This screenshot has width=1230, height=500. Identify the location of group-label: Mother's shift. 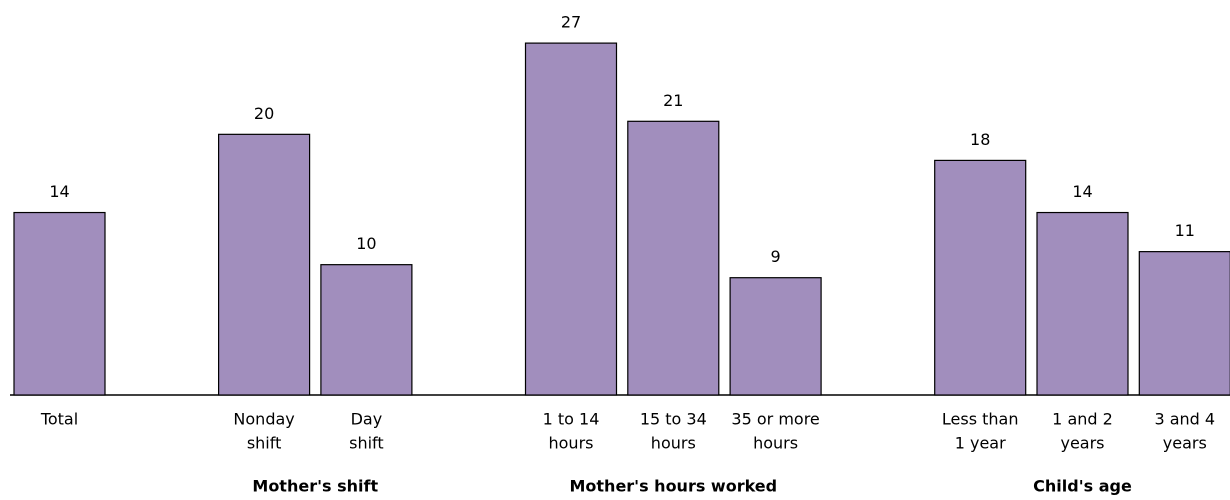
(315, 486).